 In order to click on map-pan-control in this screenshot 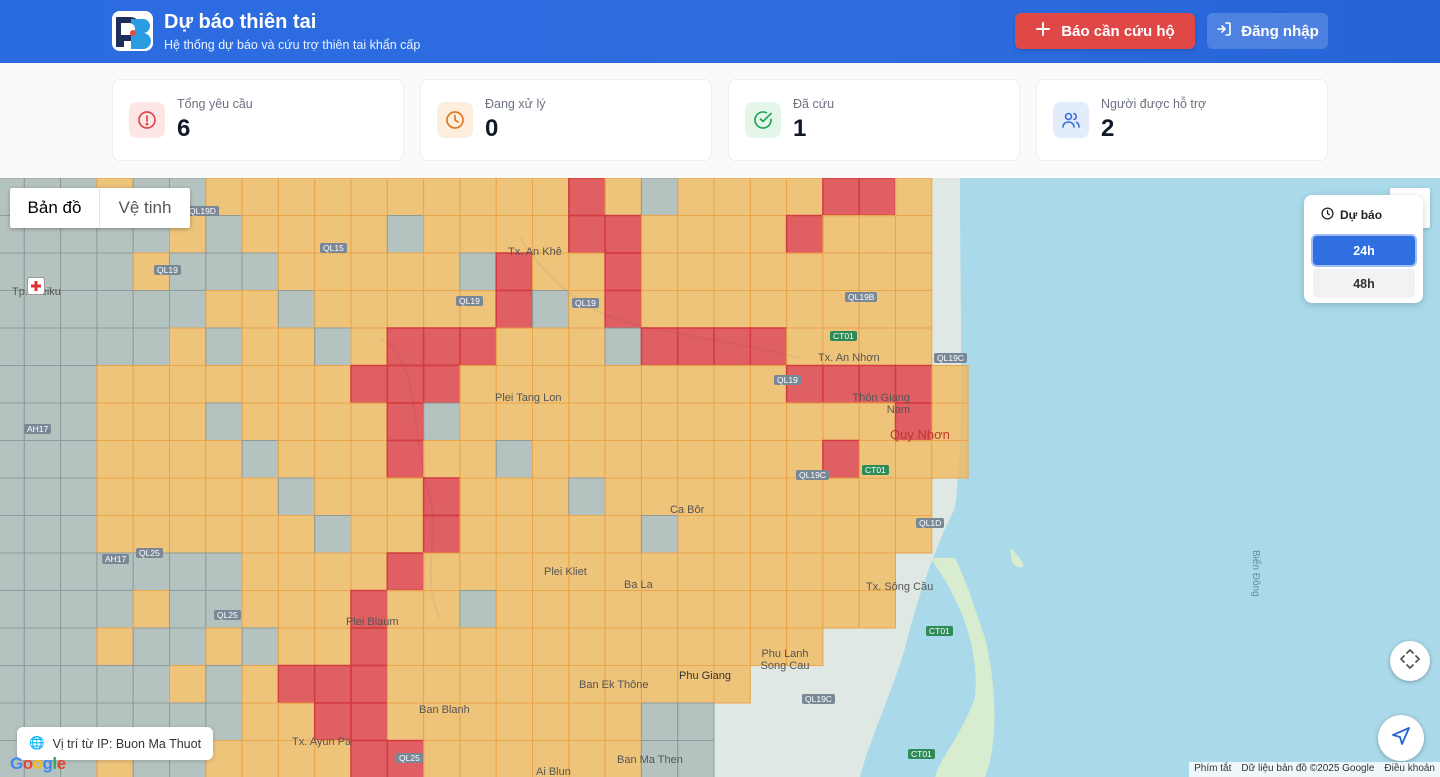, I will do `click(1410, 661)`.